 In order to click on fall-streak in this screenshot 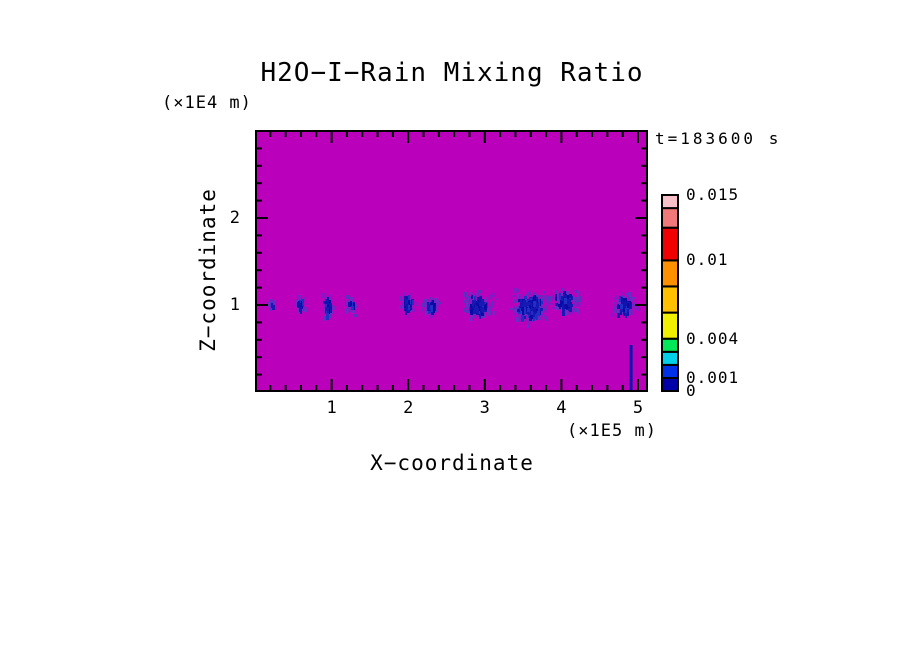, I will do `click(631, 367)`.